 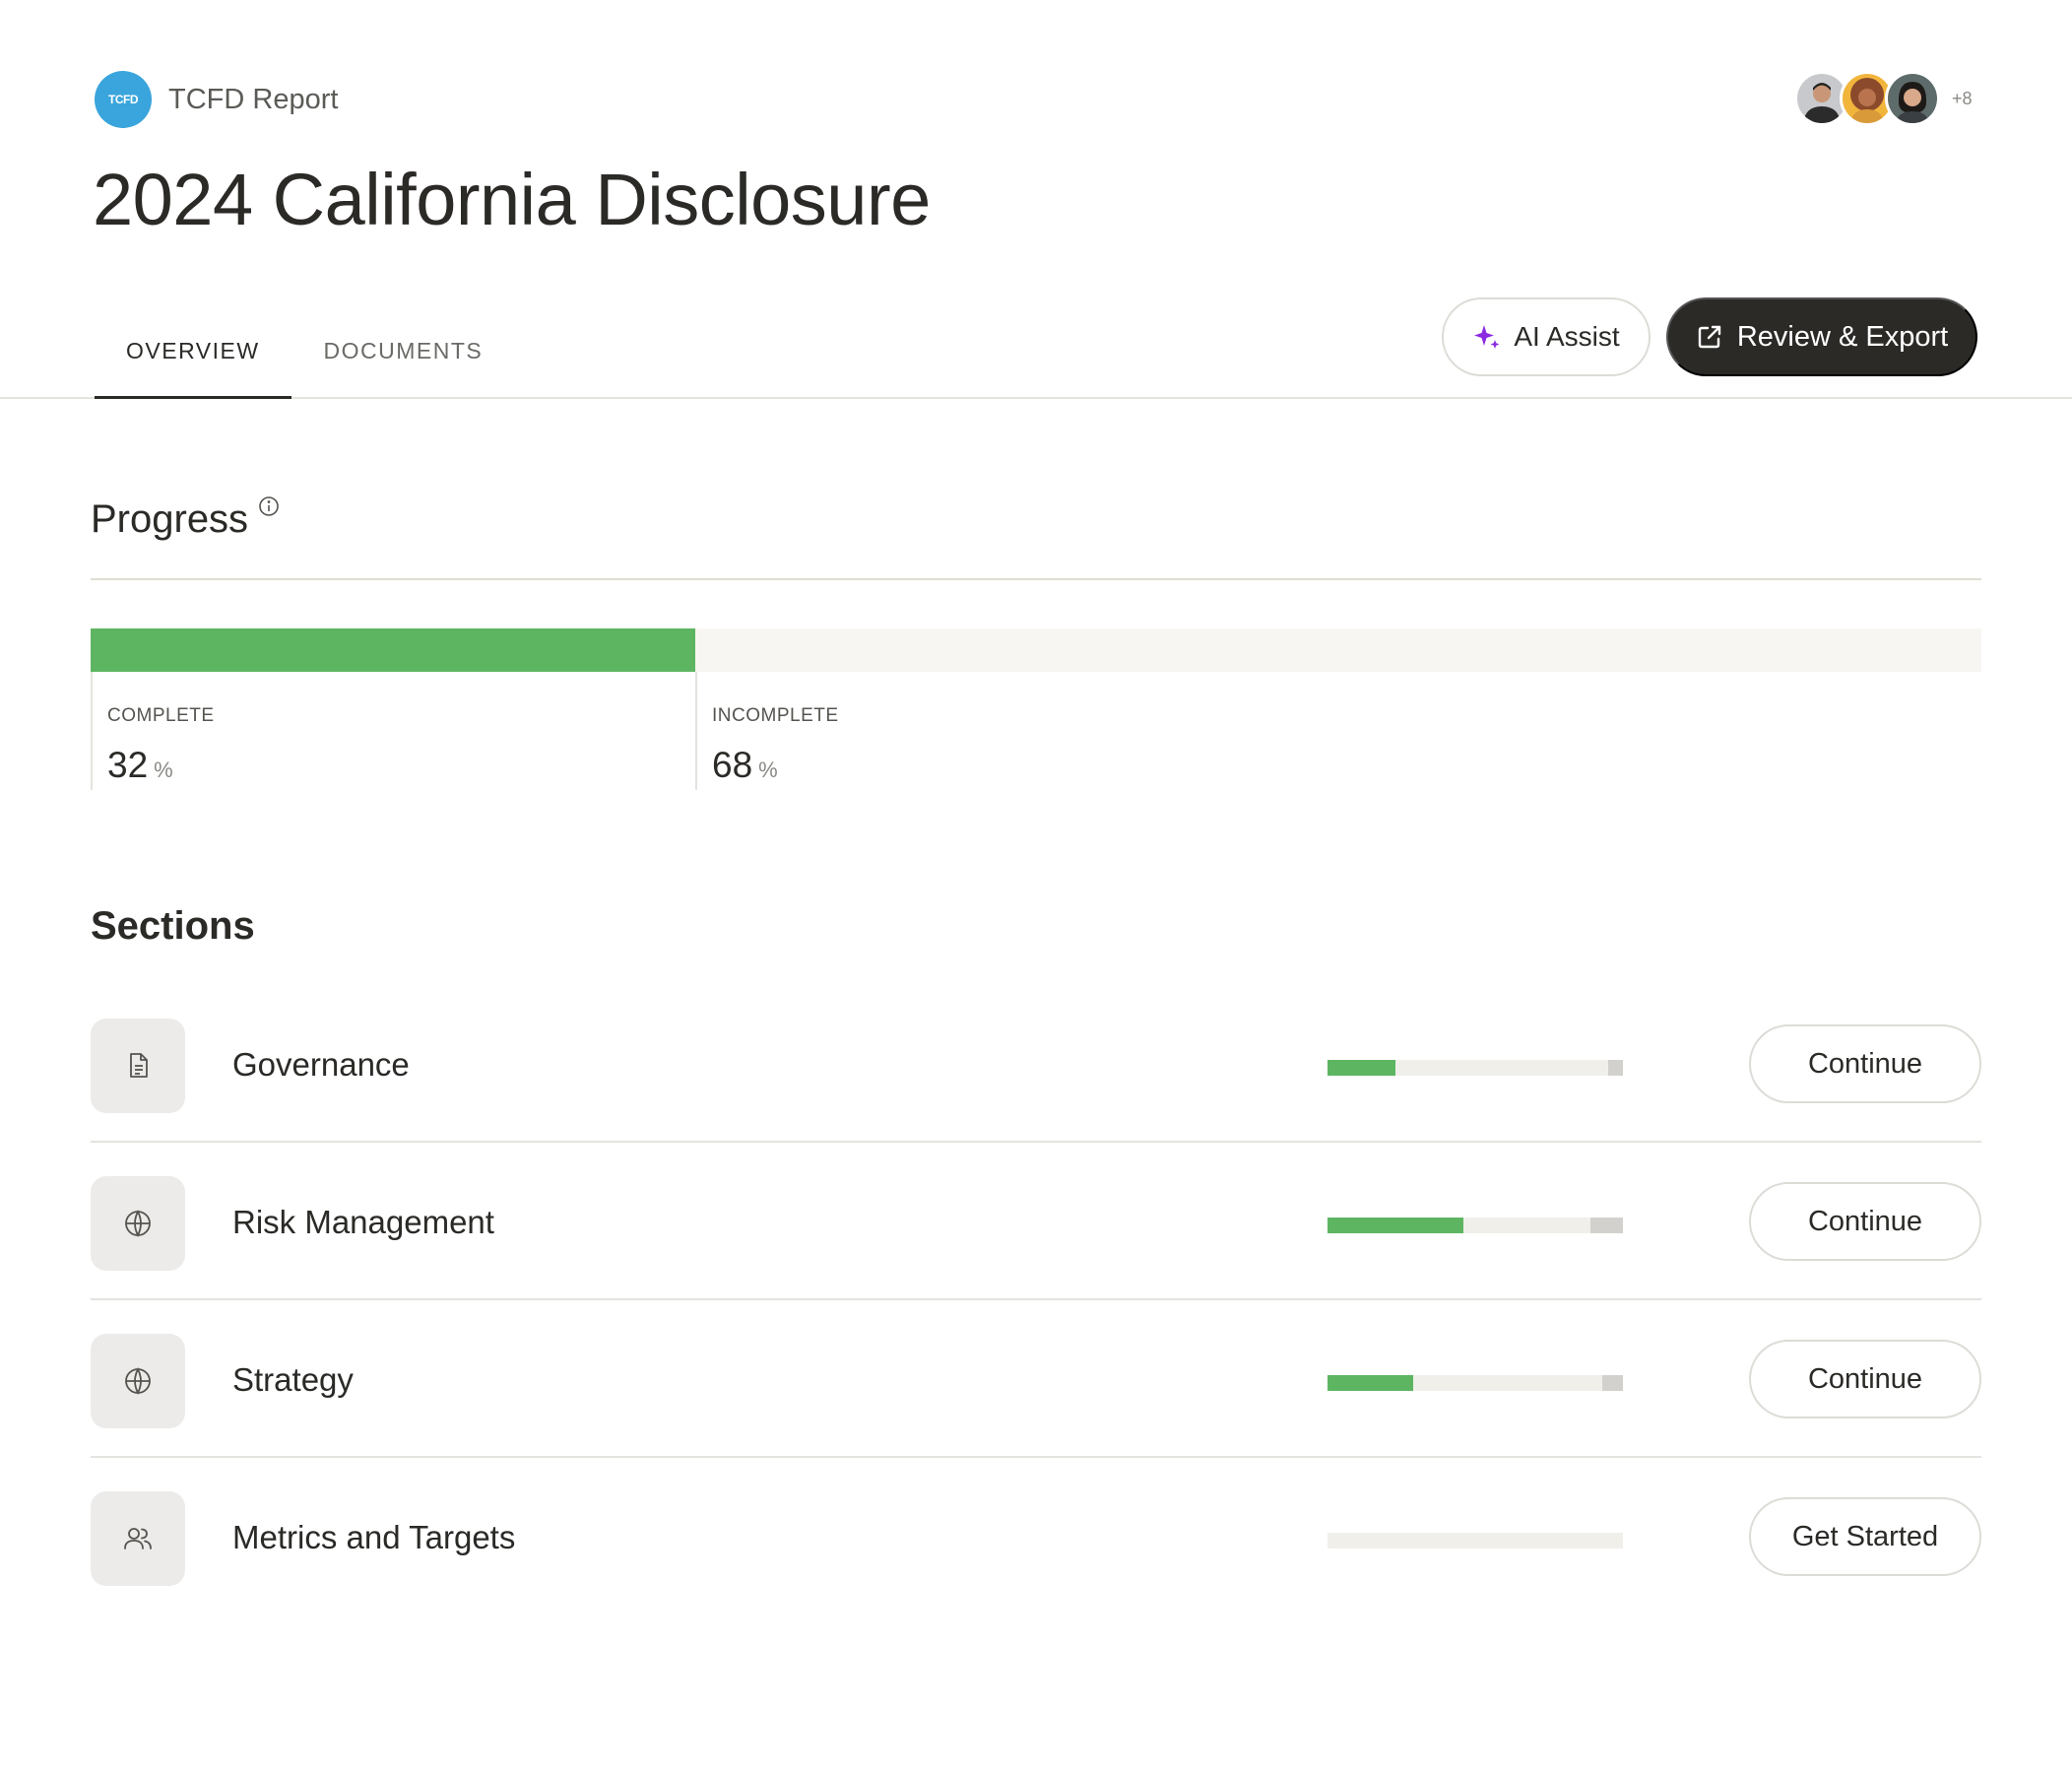 I want to click on brand-name: TCFD Report, so click(x=253, y=99).